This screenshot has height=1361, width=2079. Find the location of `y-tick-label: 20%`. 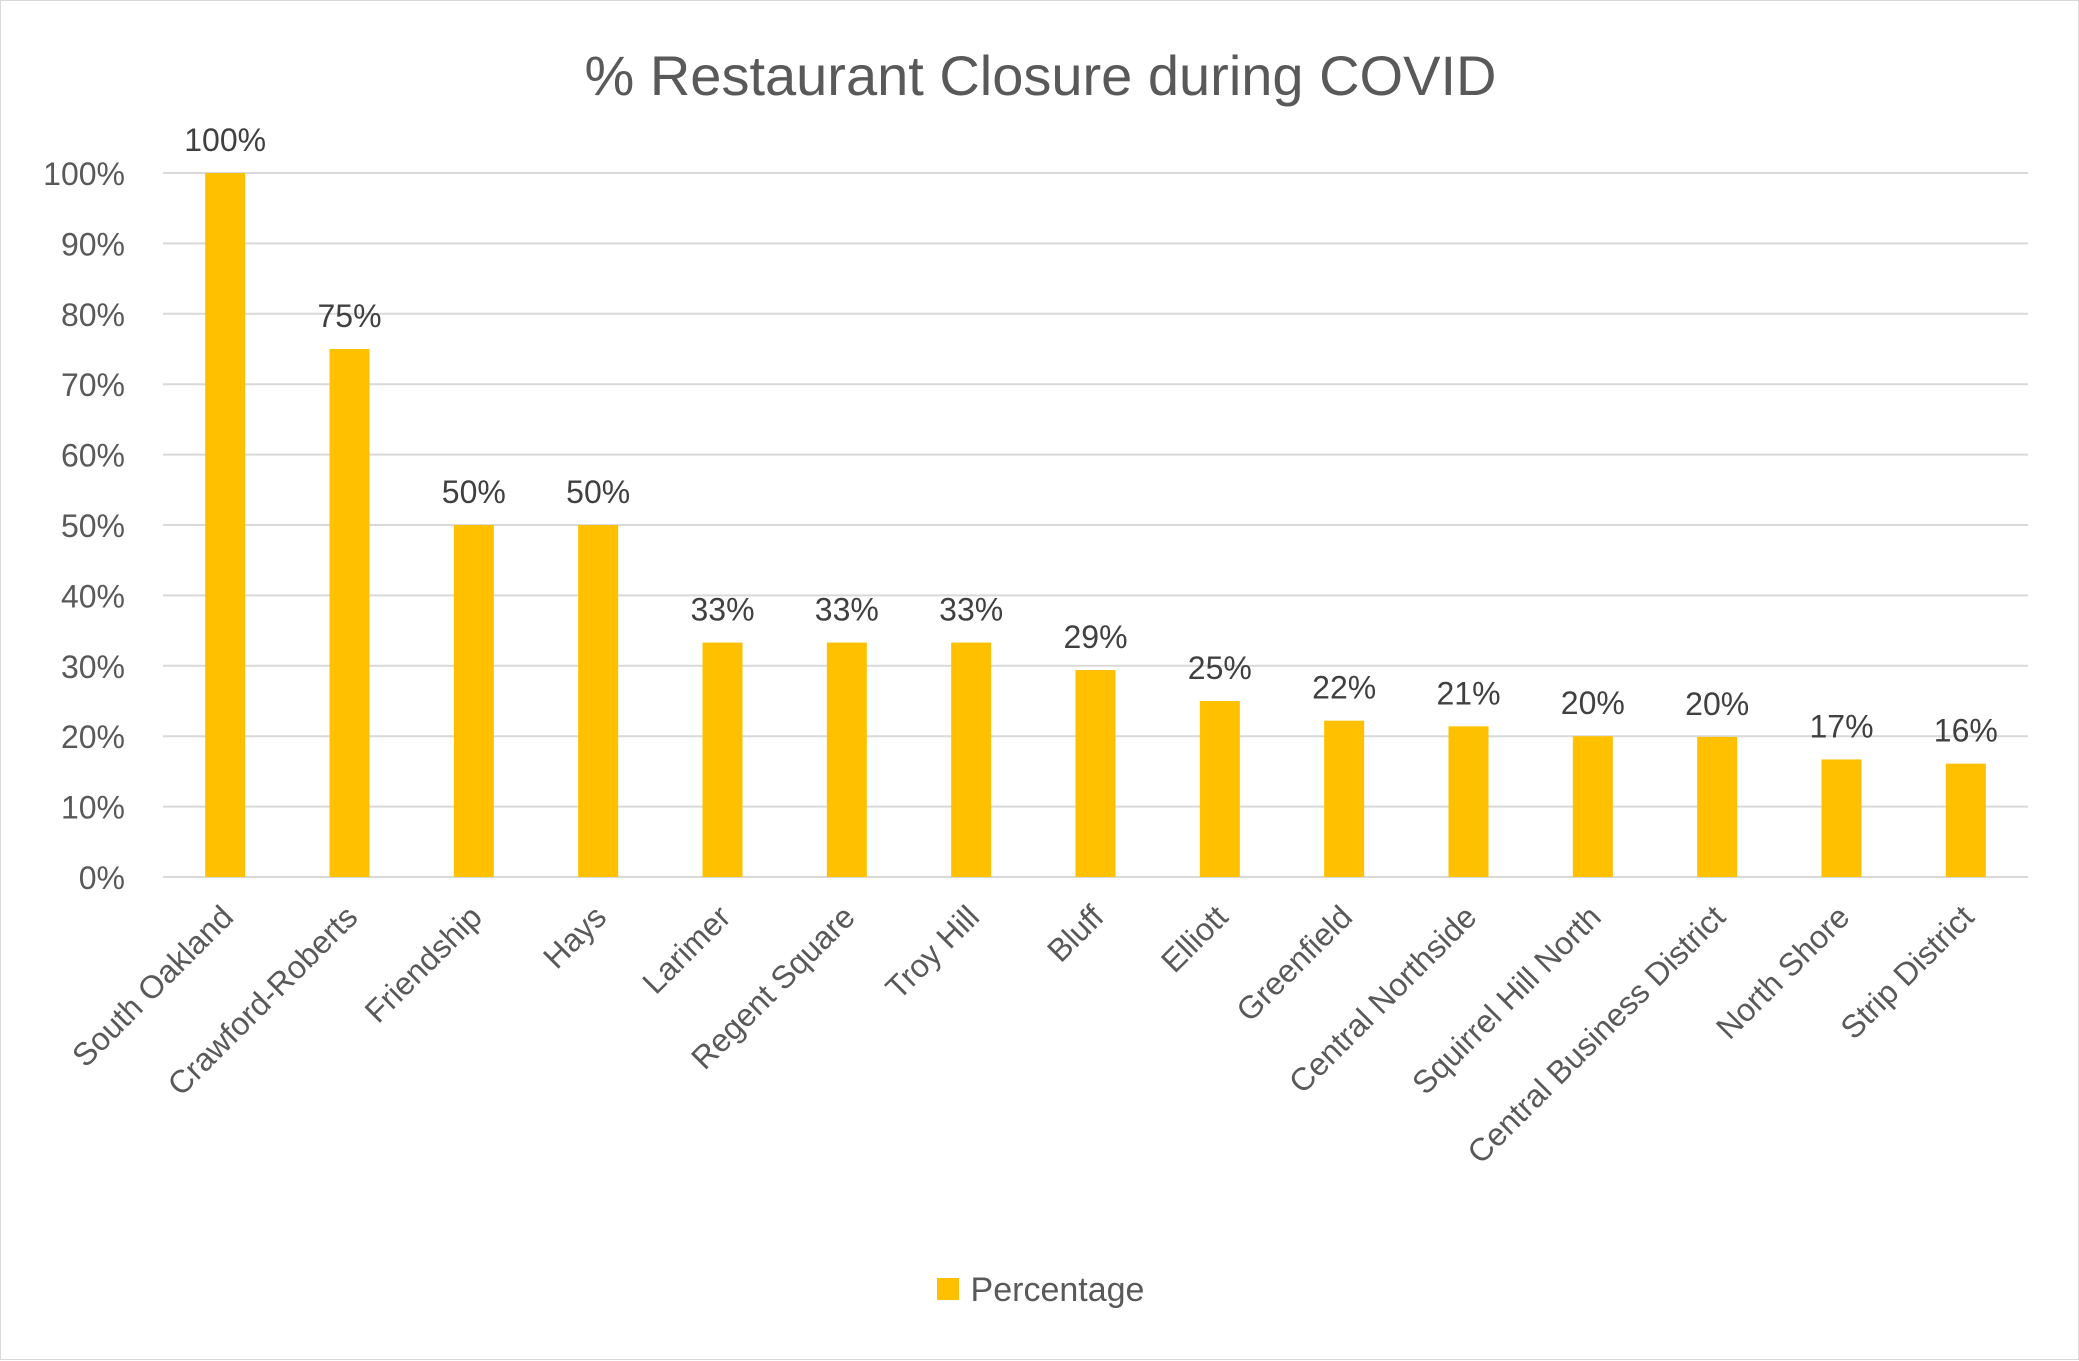

y-tick-label: 20% is located at coordinates (93, 737).